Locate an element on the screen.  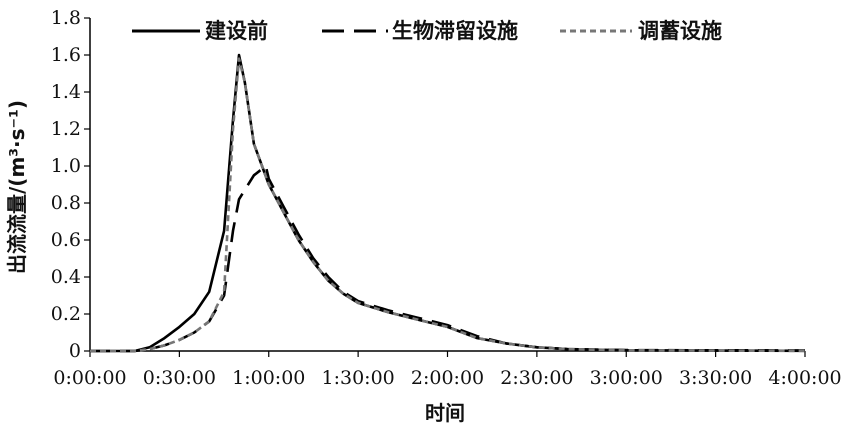
x-tick-label: 3:00:00 is located at coordinates (626, 378).